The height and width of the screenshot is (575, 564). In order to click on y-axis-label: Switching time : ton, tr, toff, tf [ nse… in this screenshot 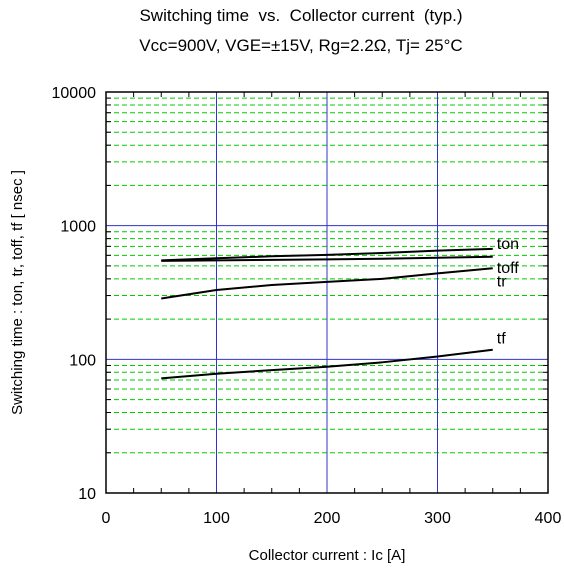, I will do `click(17, 292)`.